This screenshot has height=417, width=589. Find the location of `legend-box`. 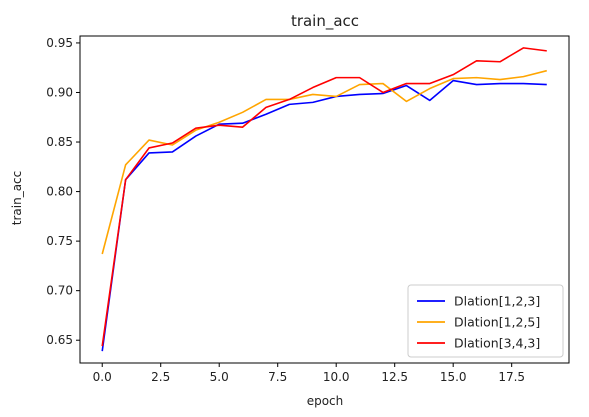

legend-box is located at coordinates (485, 321).